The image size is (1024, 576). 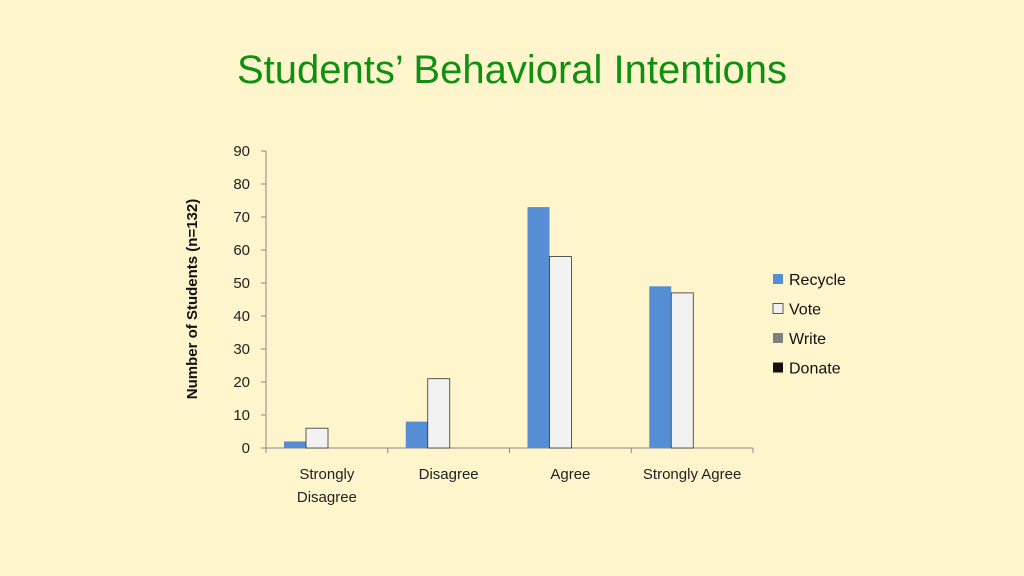 What do you see at coordinates (809, 325) in the screenshot?
I see `chart-legend: Recycle Vote Write Donate` at bounding box center [809, 325].